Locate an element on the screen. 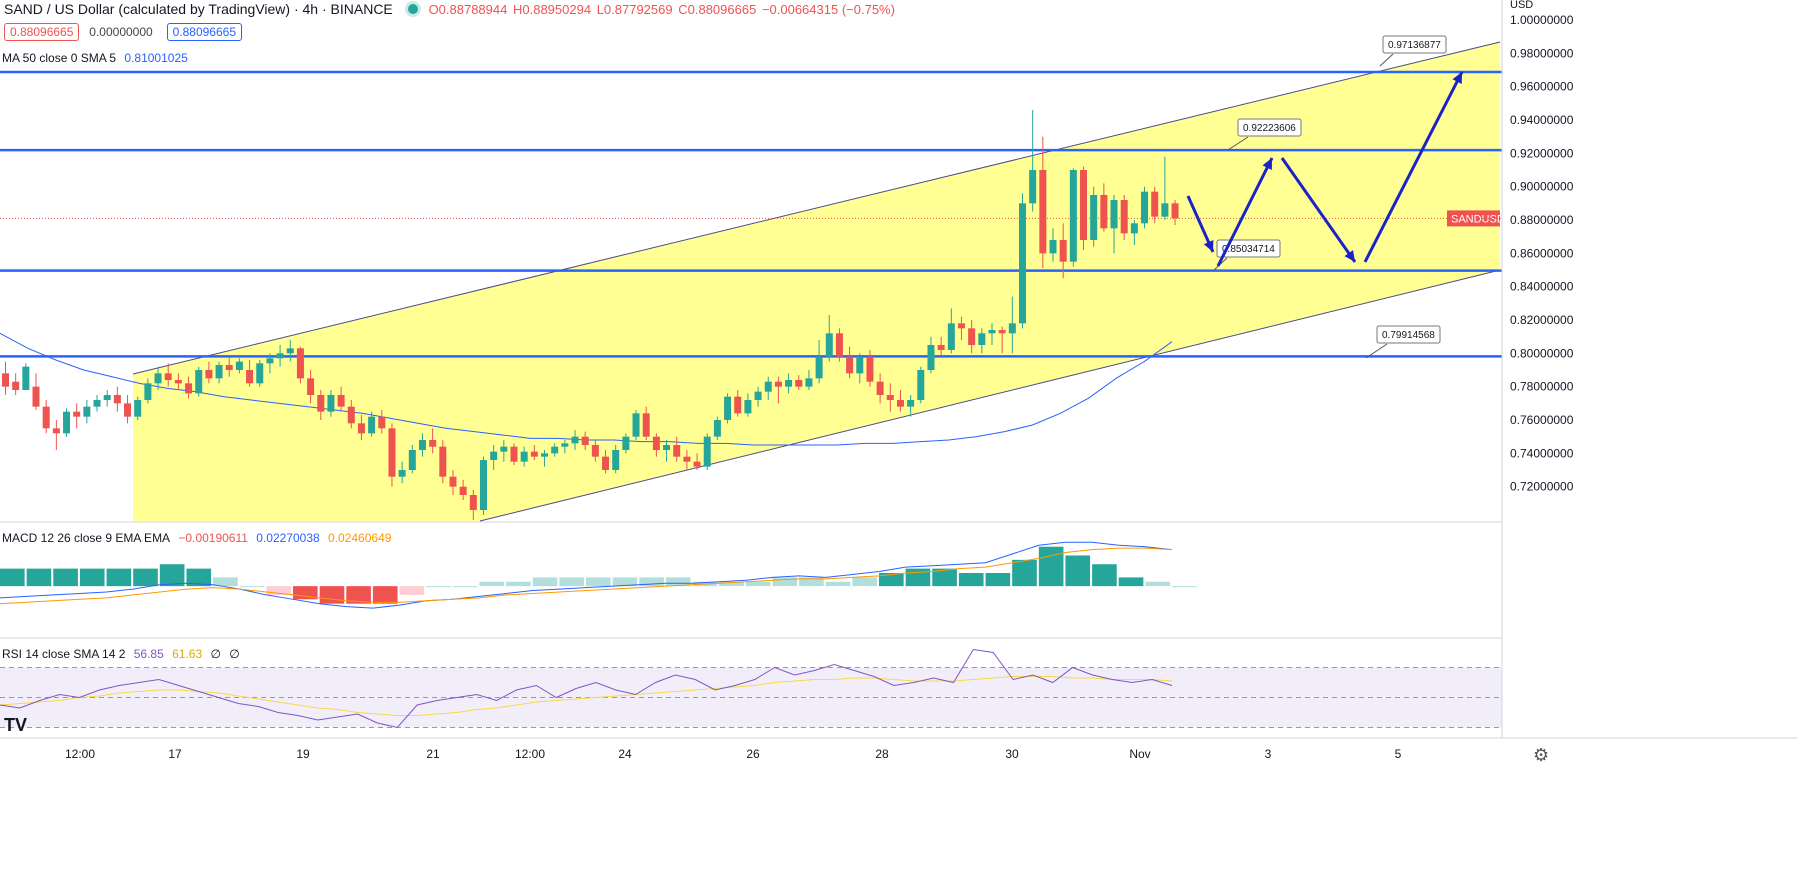 This screenshot has width=1797, height=876. rsi-legend: RSI 14 close SMA 14 2 56.85 61.63 ∅ ∅ is located at coordinates (123, 654).